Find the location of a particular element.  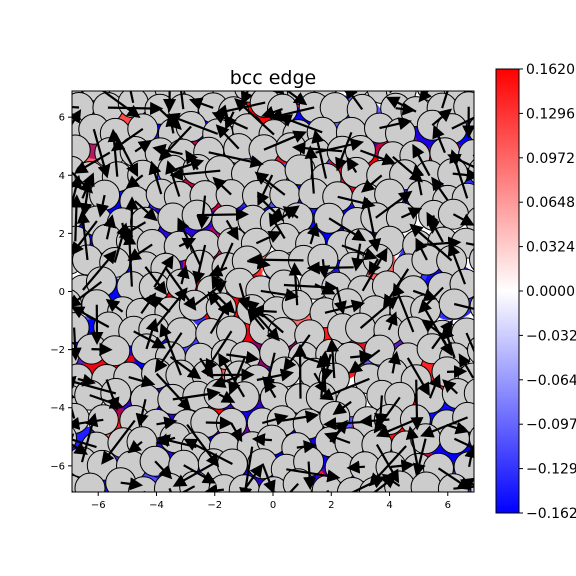

colorbar-gradient is located at coordinates (507, 291).